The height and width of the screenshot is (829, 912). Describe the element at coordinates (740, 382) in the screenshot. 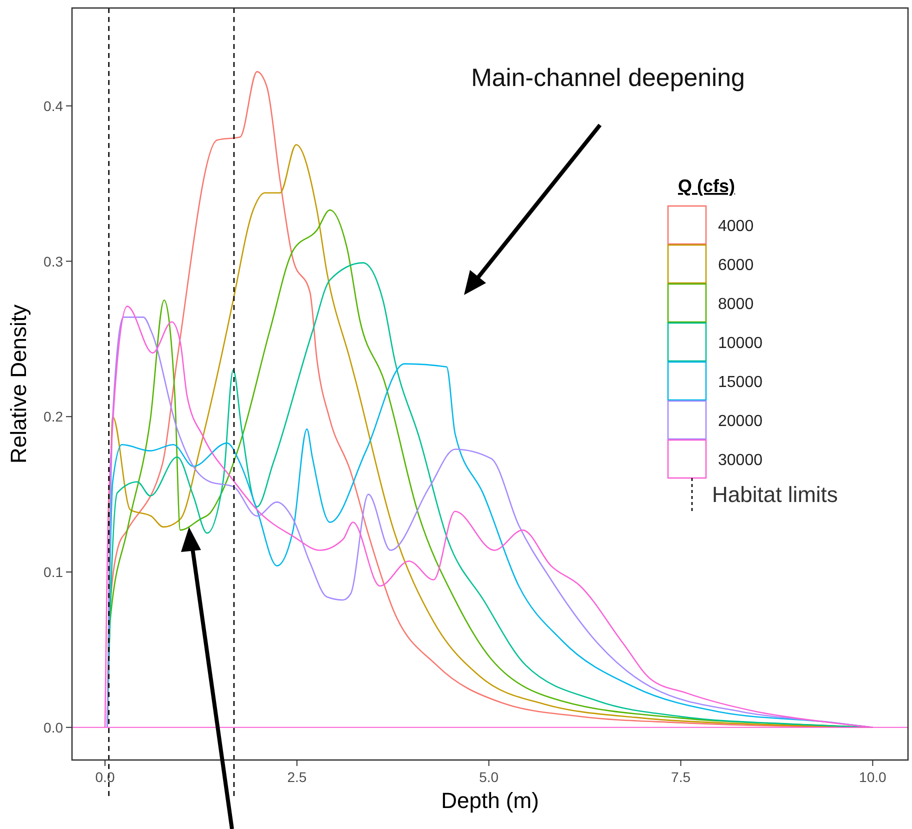

I see `legend-label: 15000` at that location.